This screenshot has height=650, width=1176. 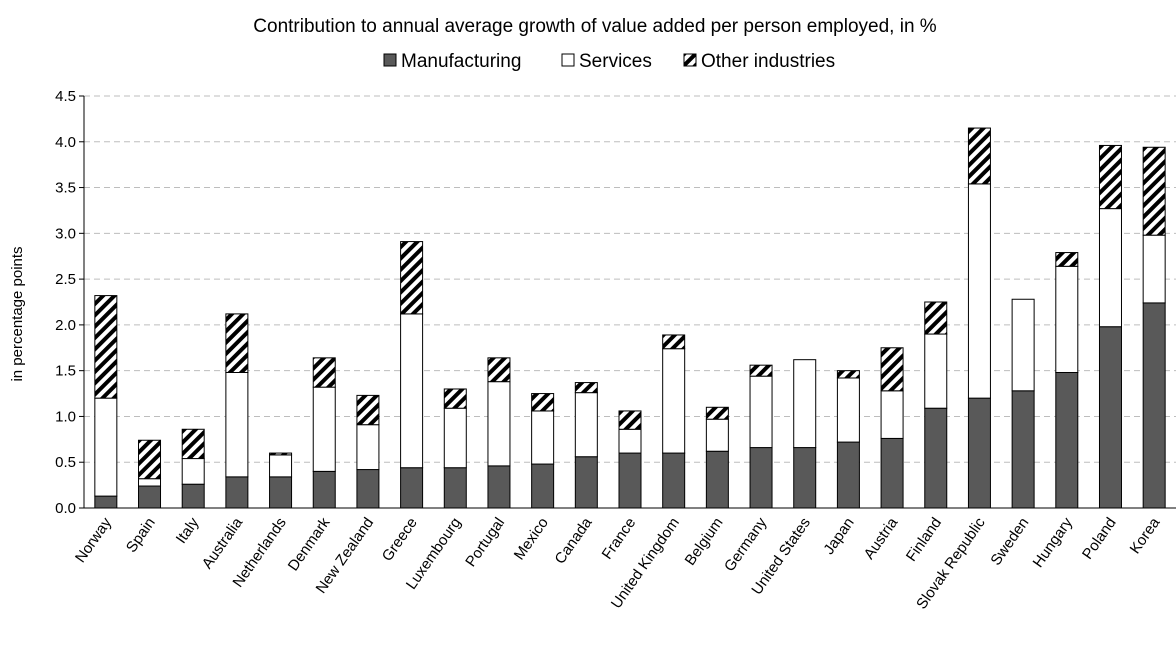 I want to click on y-tick-label: 1.0, so click(x=65, y=416).